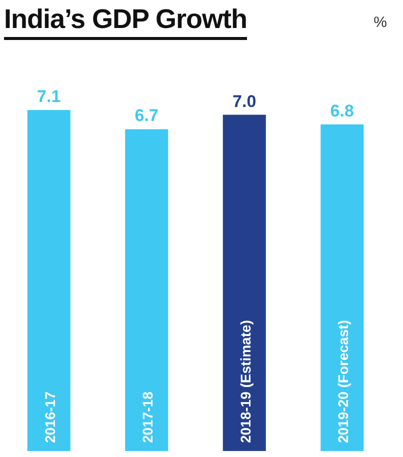  Describe the element at coordinates (50, 417) in the screenshot. I see `x-tick-label: 2016-17` at that location.